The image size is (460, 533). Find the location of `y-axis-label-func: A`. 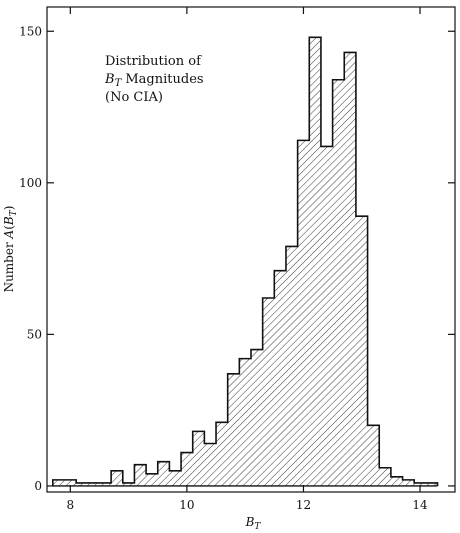

y-axis-label-func: A is located at coordinates (9, 234).